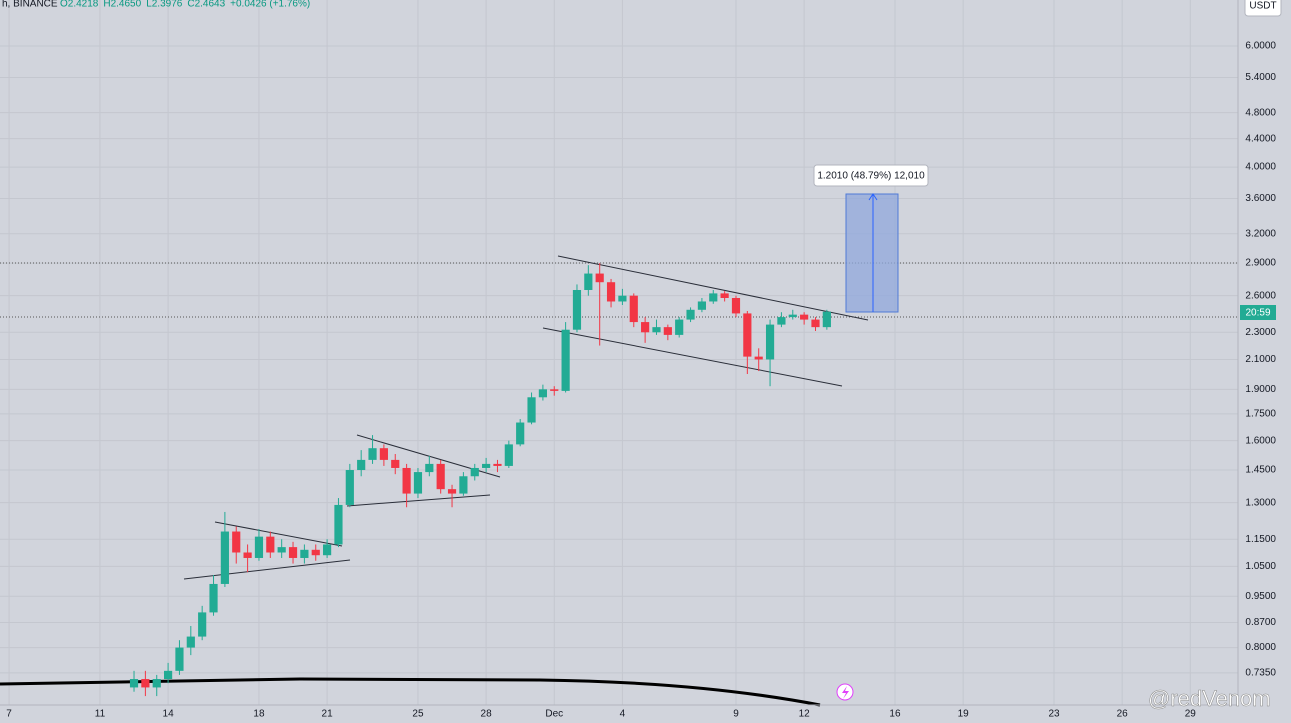  What do you see at coordinates (1260, 470) in the screenshot?
I see `y-tick-label: 1.4500` at bounding box center [1260, 470].